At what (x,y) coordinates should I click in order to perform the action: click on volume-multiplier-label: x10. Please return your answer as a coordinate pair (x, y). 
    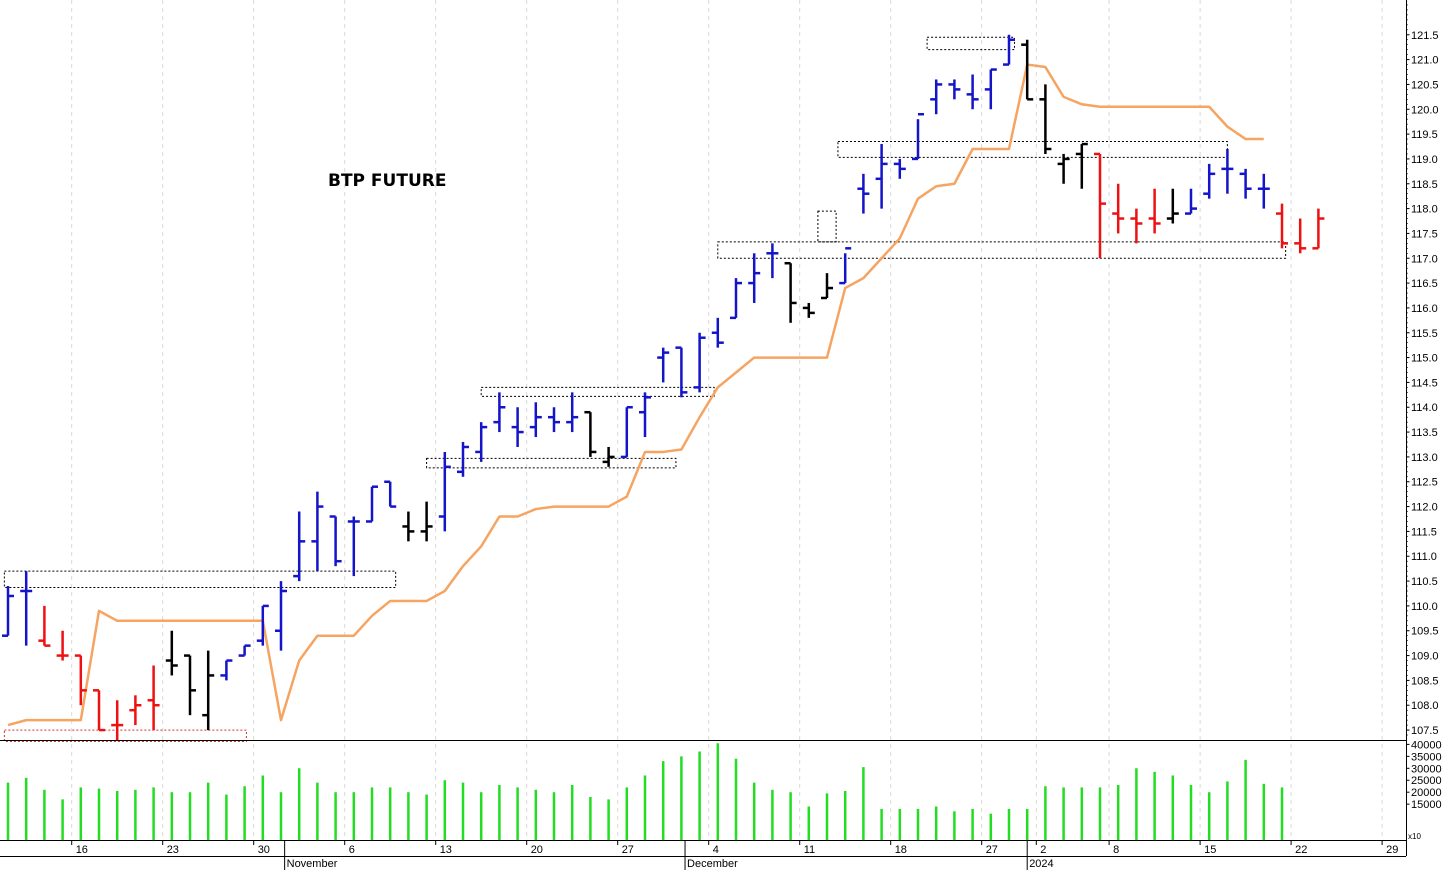
    Looking at the image, I should click on (1414, 836).